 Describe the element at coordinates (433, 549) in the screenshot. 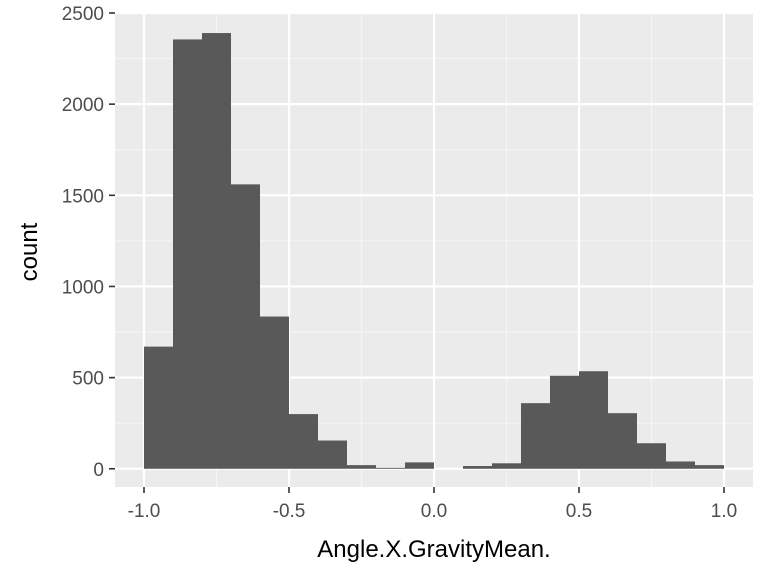

I see `x-axis-title: Angle.X.GravityMean.` at that location.